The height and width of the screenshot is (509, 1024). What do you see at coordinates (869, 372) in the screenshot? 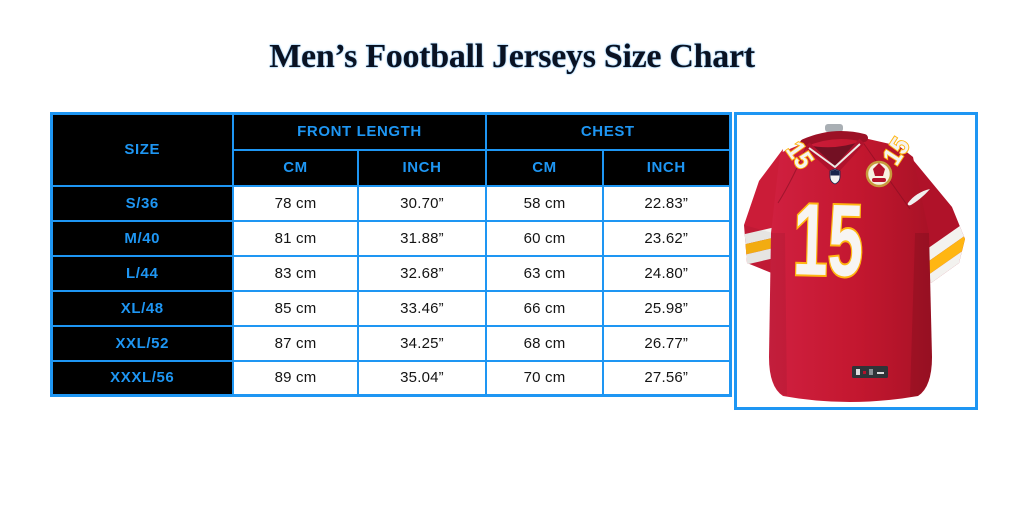
I see `jock-tag` at bounding box center [869, 372].